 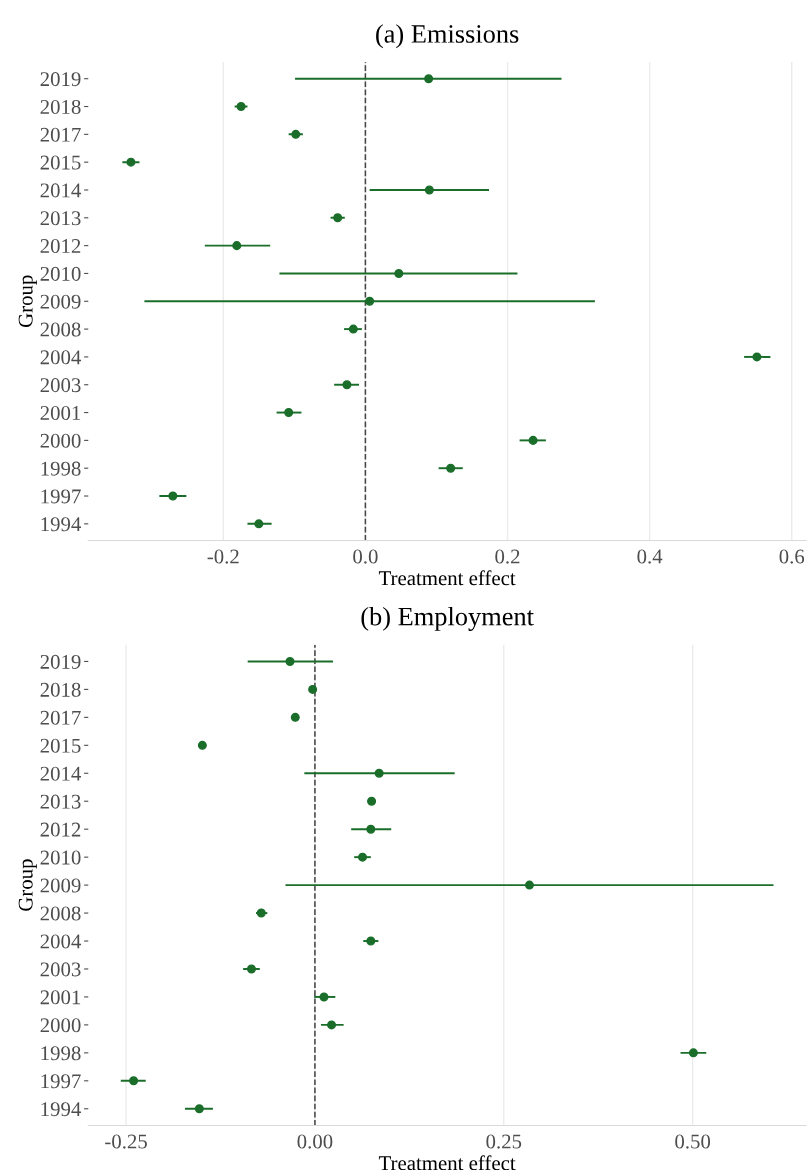 What do you see at coordinates (504, 1141) in the screenshot?
I see `x-tick-label: 0.25` at bounding box center [504, 1141].